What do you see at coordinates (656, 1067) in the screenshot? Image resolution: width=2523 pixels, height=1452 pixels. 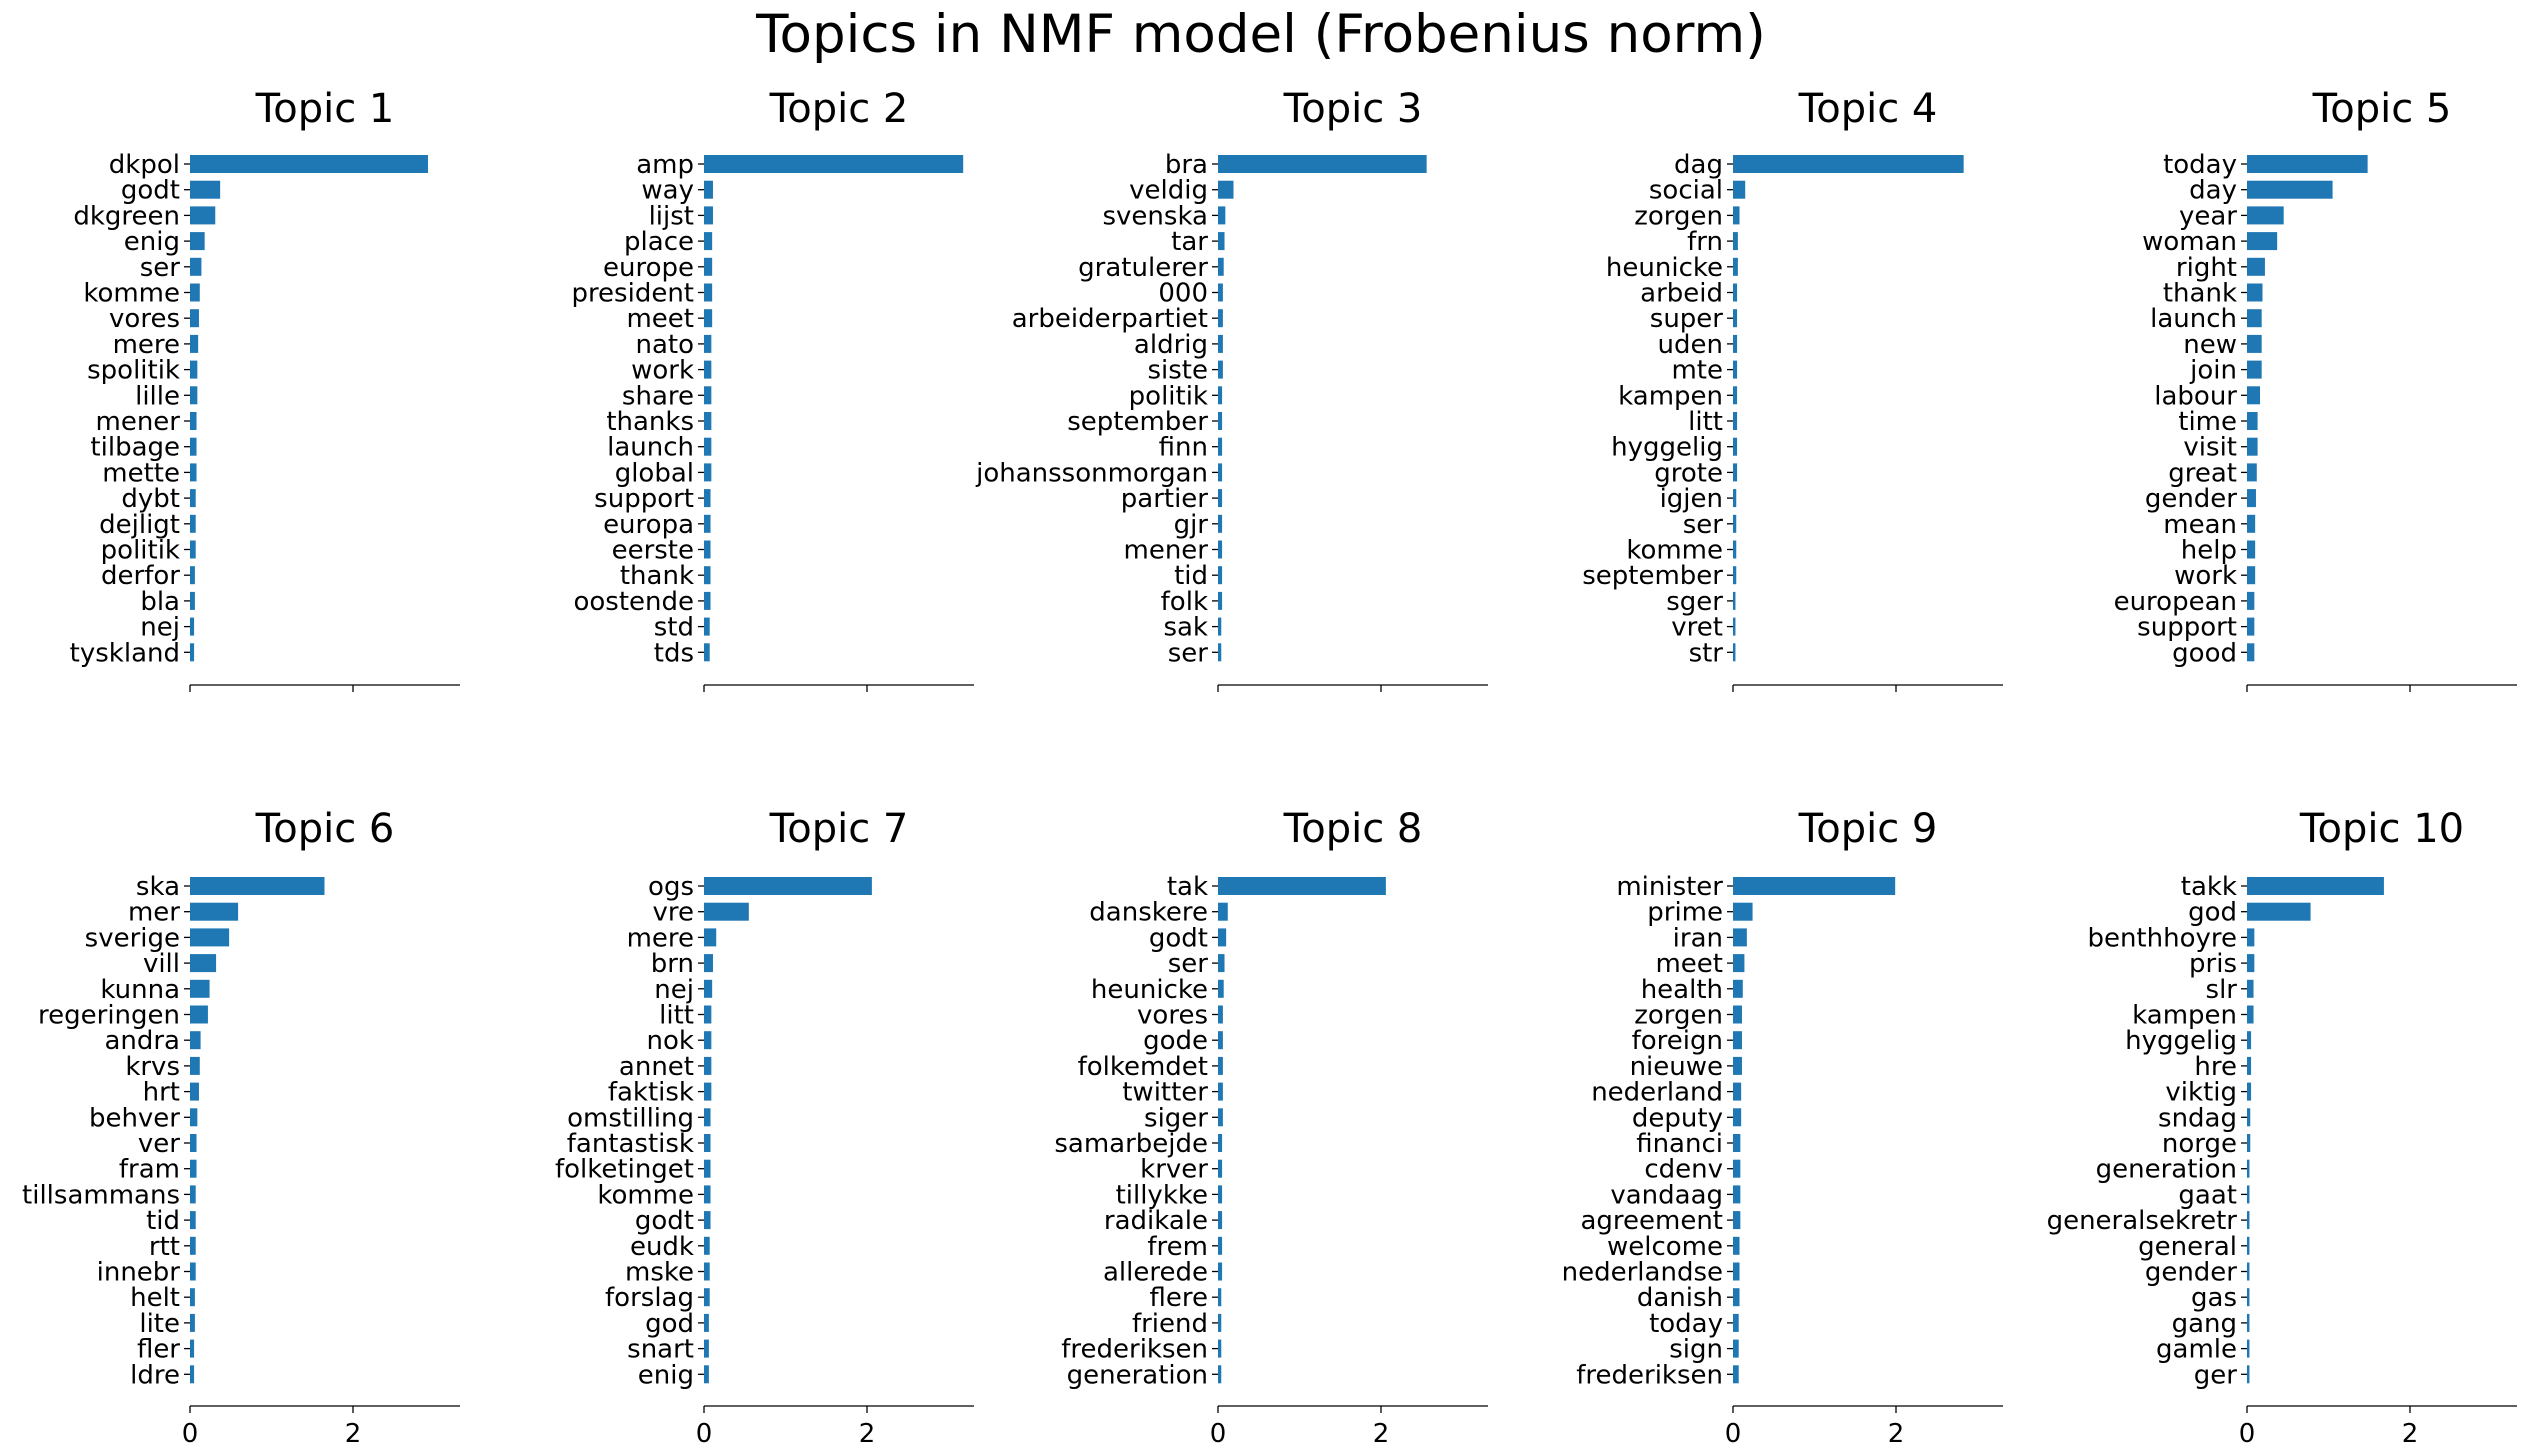 I see `y-tick-label: annet` at bounding box center [656, 1067].